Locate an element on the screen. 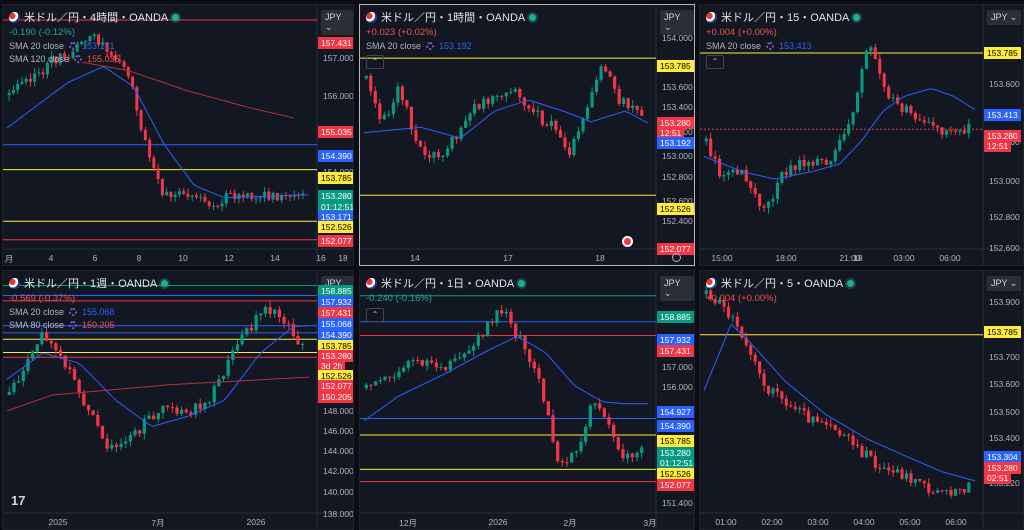 Image resolution: width=1024 pixels, height=530 pixels. price-label-tag: 153.304 is located at coordinates (1002, 457).